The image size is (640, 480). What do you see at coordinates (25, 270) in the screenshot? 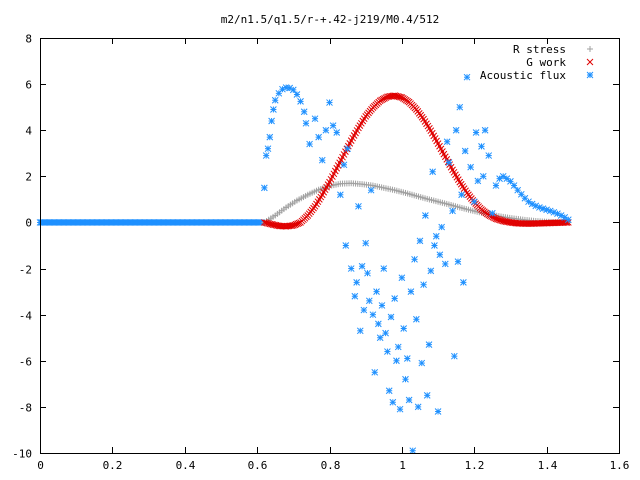
I see `y-tick-label: -2` at bounding box center [25, 270].